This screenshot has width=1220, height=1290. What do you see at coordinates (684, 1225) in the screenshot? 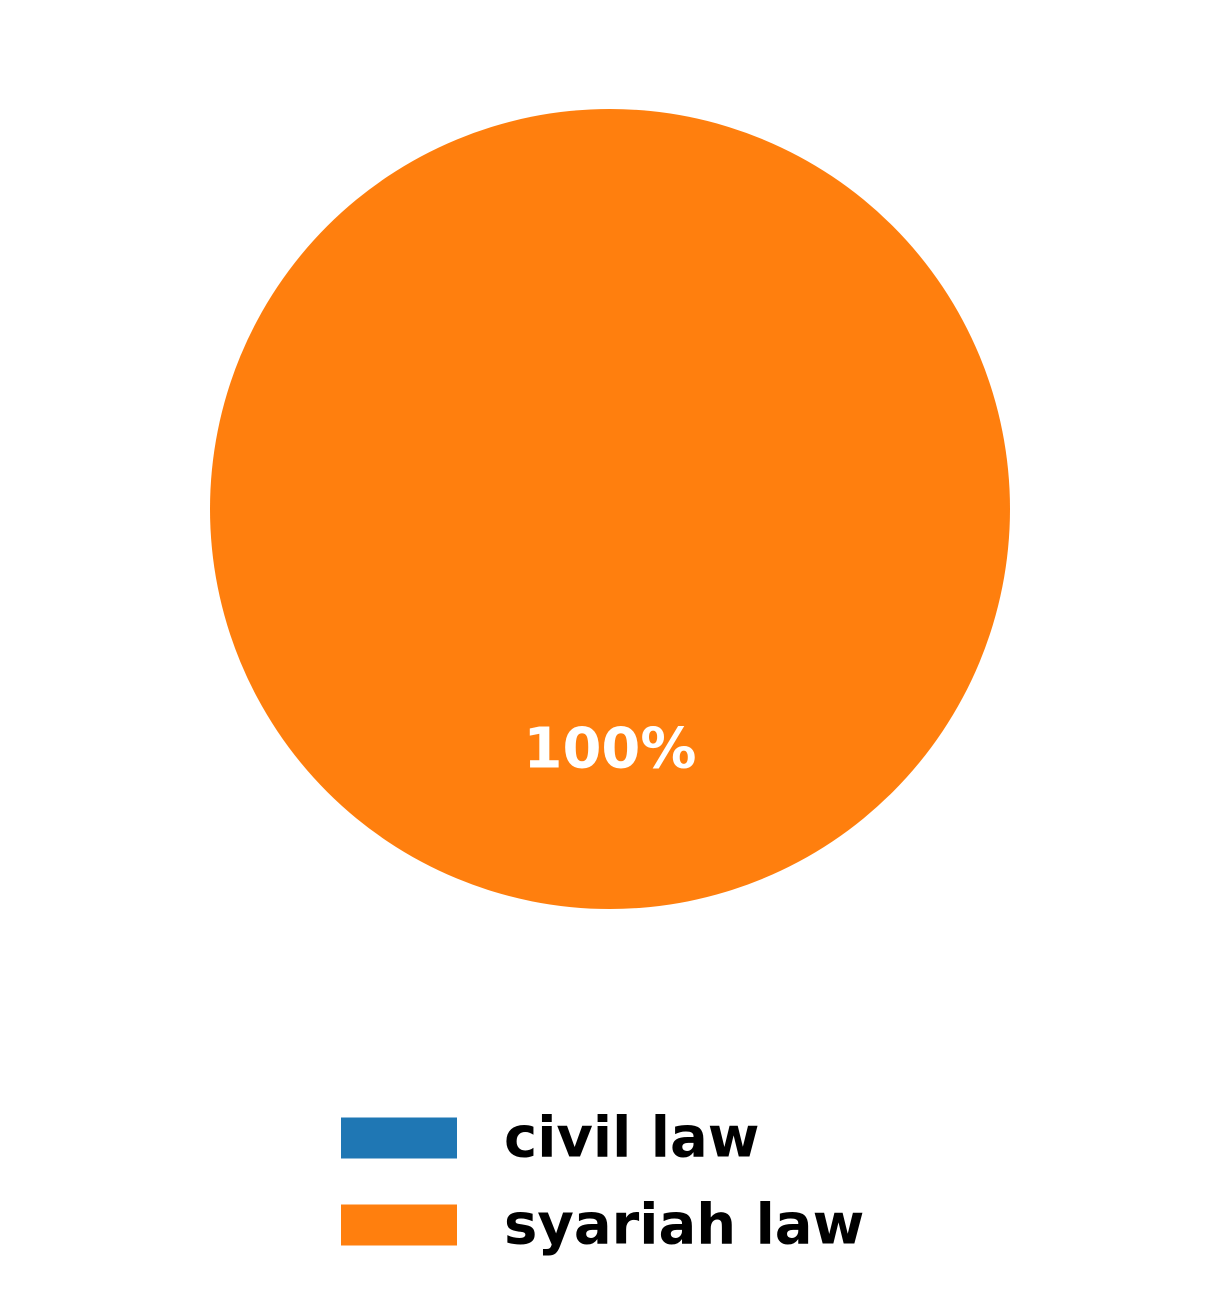
I see `legend-label-syariah-law: syariah law` at bounding box center [684, 1225].